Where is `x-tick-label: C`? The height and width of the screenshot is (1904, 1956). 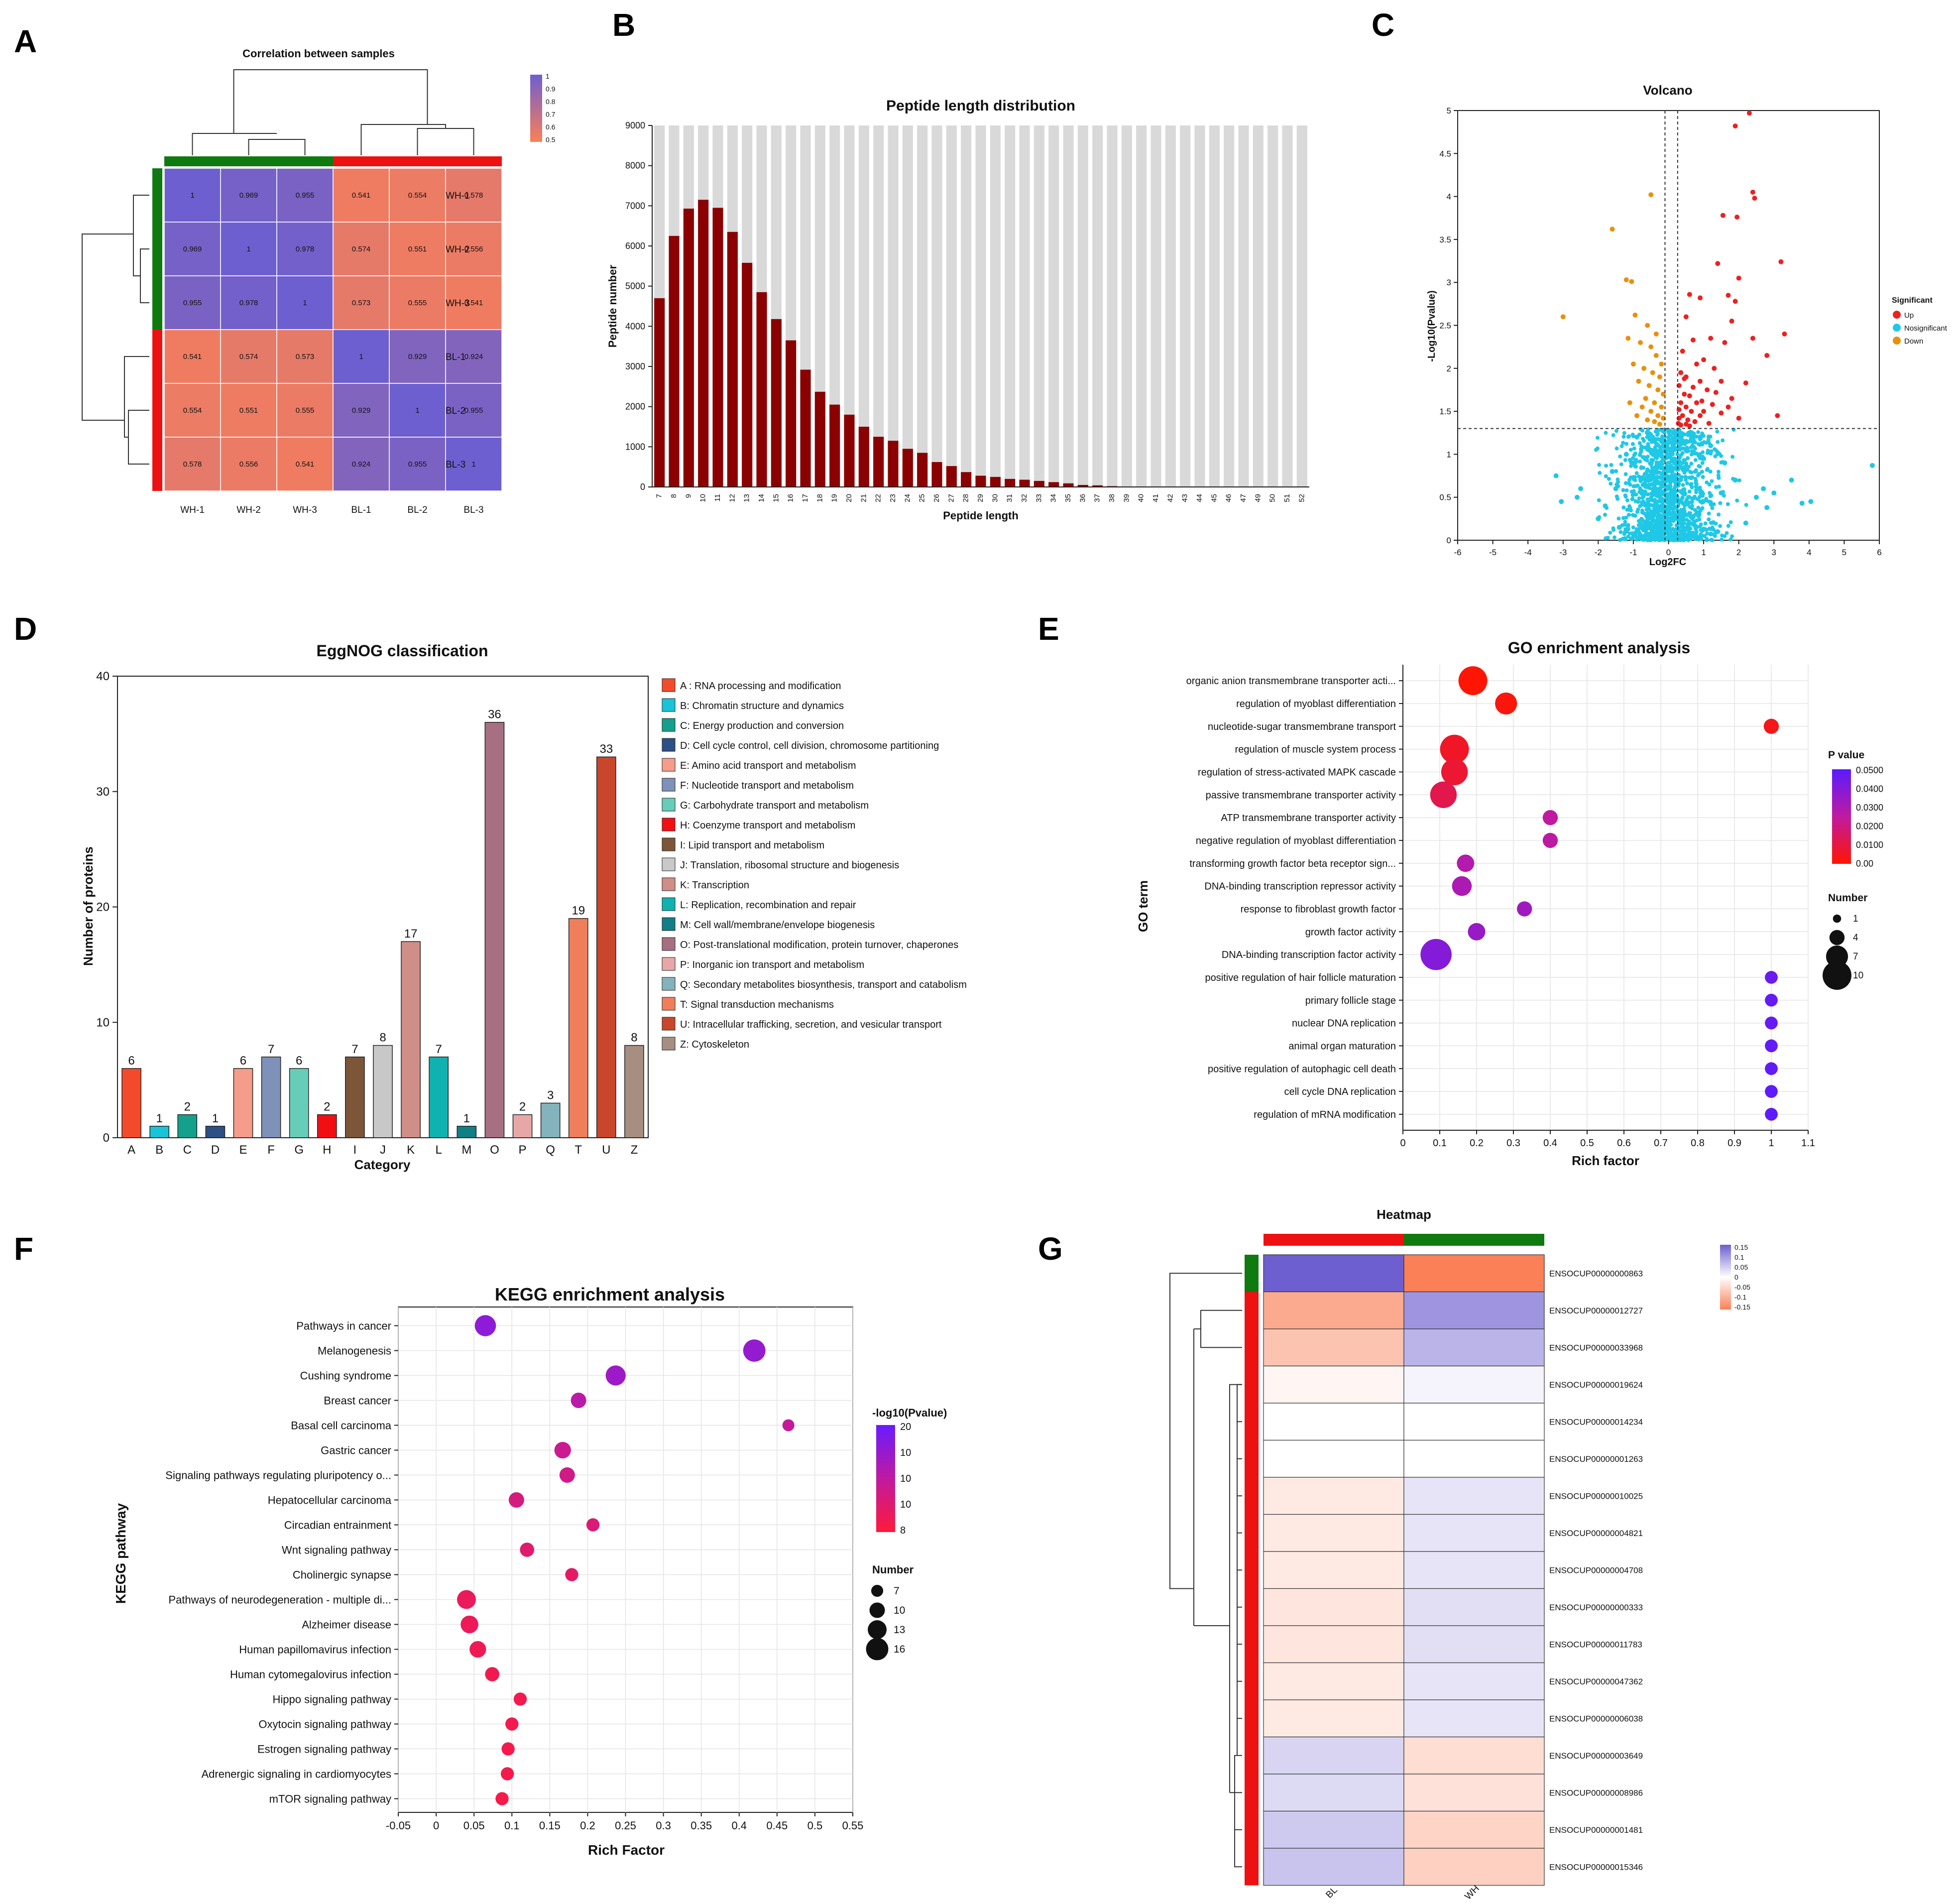 x-tick-label: C is located at coordinates (187, 1150).